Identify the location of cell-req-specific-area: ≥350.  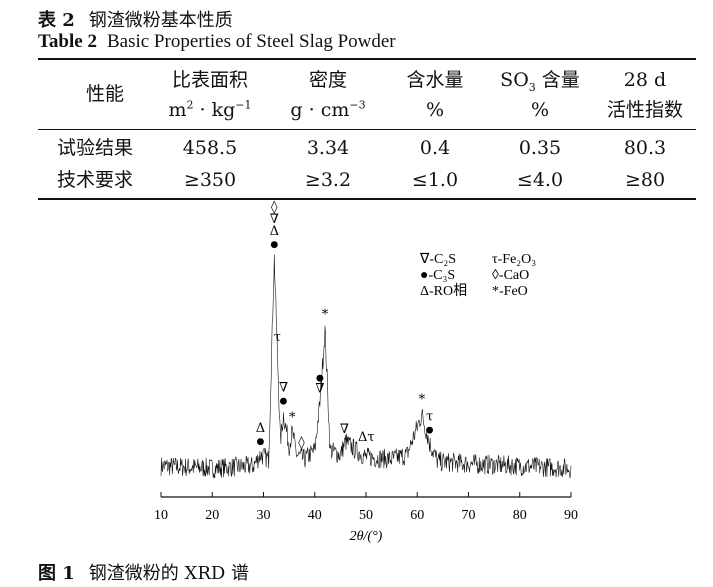
(210, 180).